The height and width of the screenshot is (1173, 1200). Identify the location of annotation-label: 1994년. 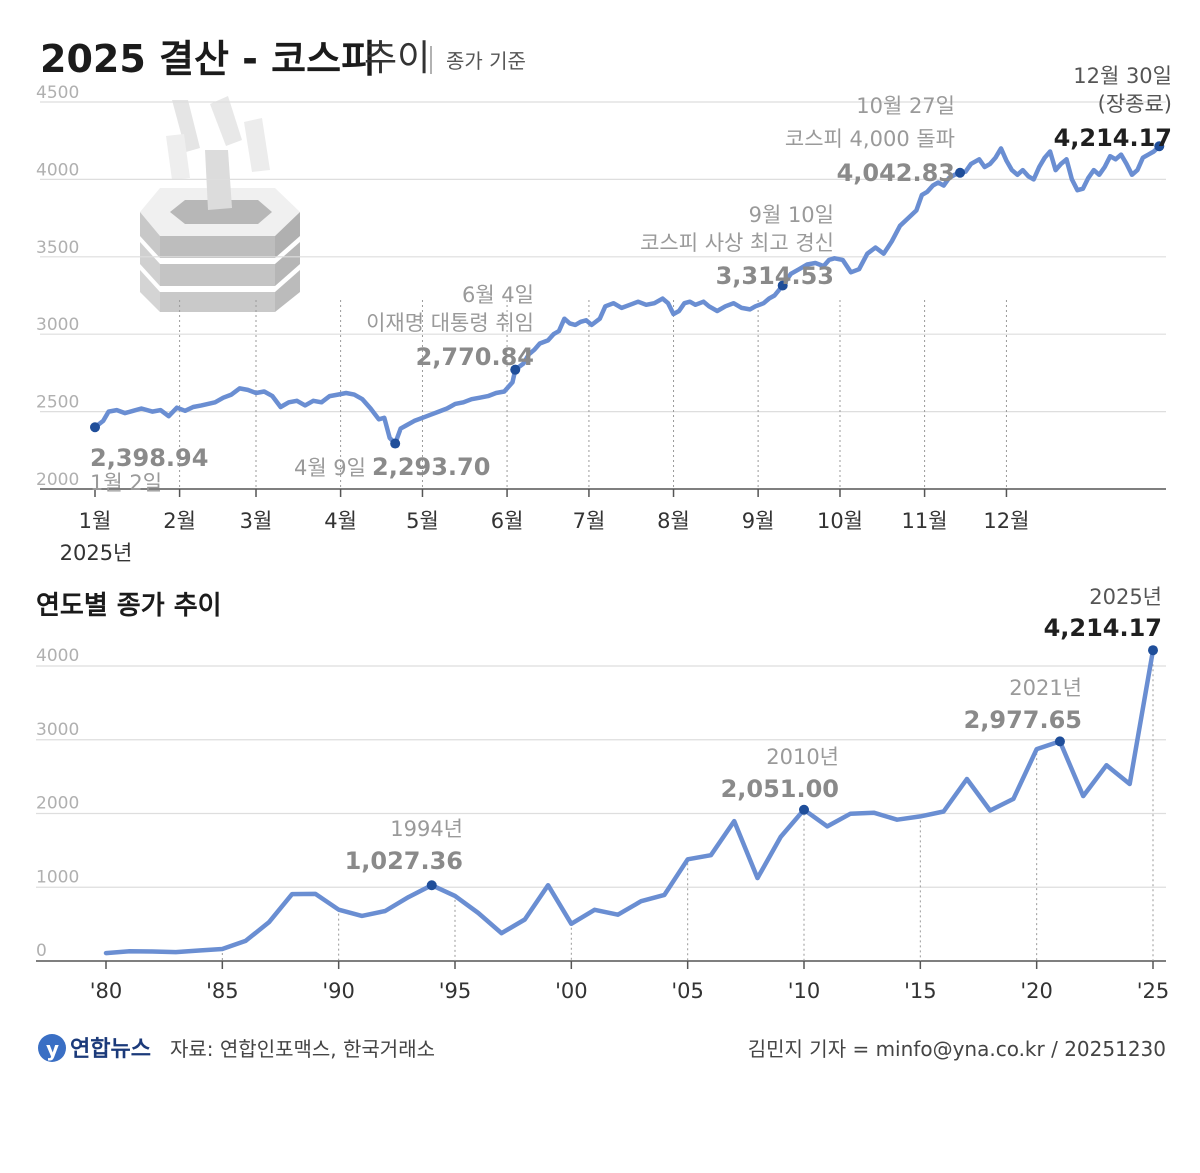
(426, 829).